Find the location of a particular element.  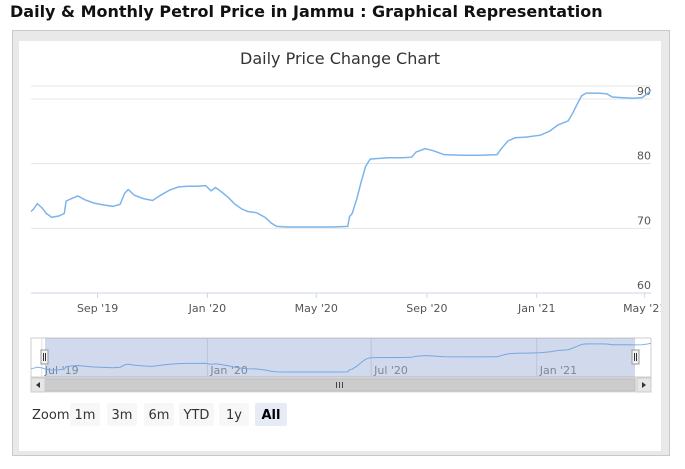

x-tick-label: Jan '20 is located at coordinates (207, 308).